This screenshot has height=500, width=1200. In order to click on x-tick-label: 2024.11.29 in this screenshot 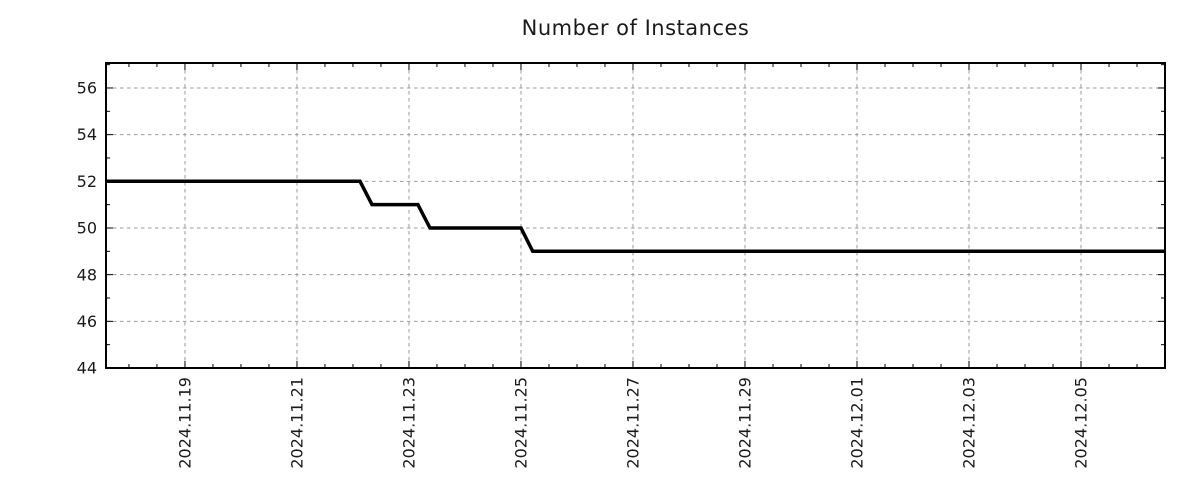, I will do `click(744, 423)`.